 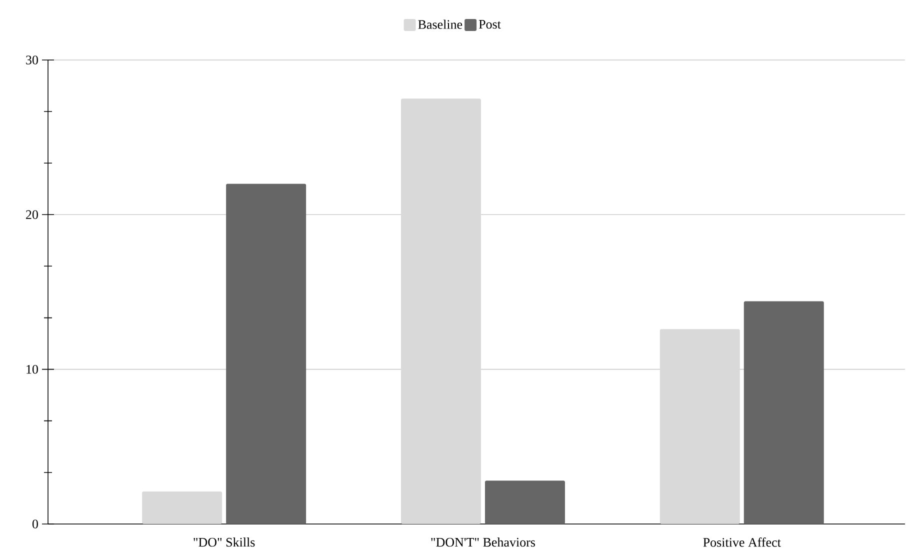 I want to click on x-tick-label: "DON'T" Behaviors, so click(x=483, y=542).